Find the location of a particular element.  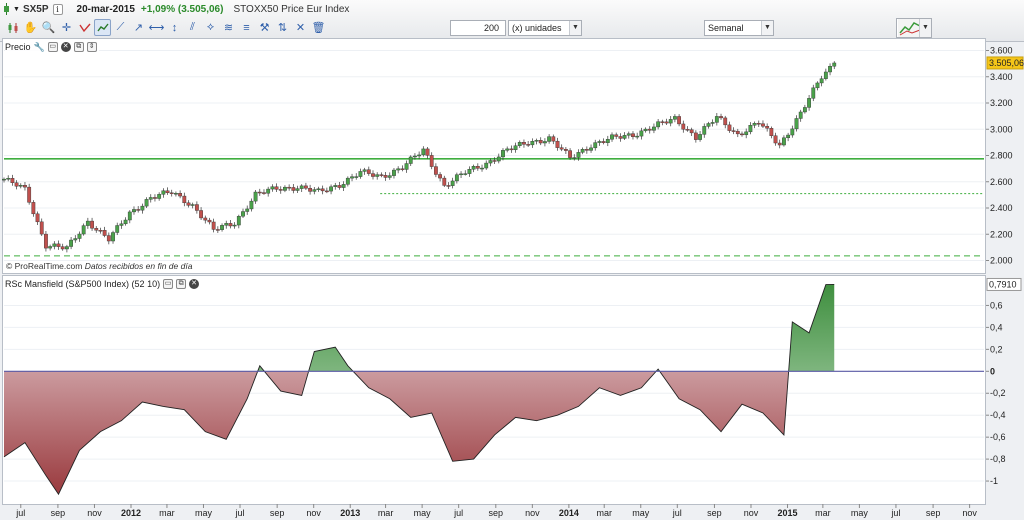

horizontal-line-icon: ⟷ is located at coordinates (156, 28).